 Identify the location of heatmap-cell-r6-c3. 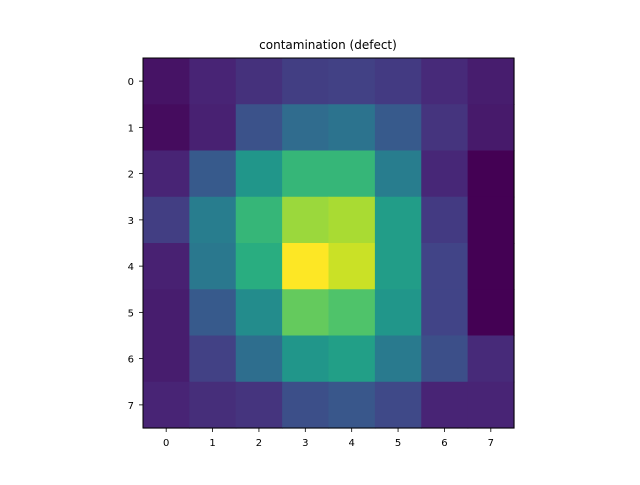
(306, 359).